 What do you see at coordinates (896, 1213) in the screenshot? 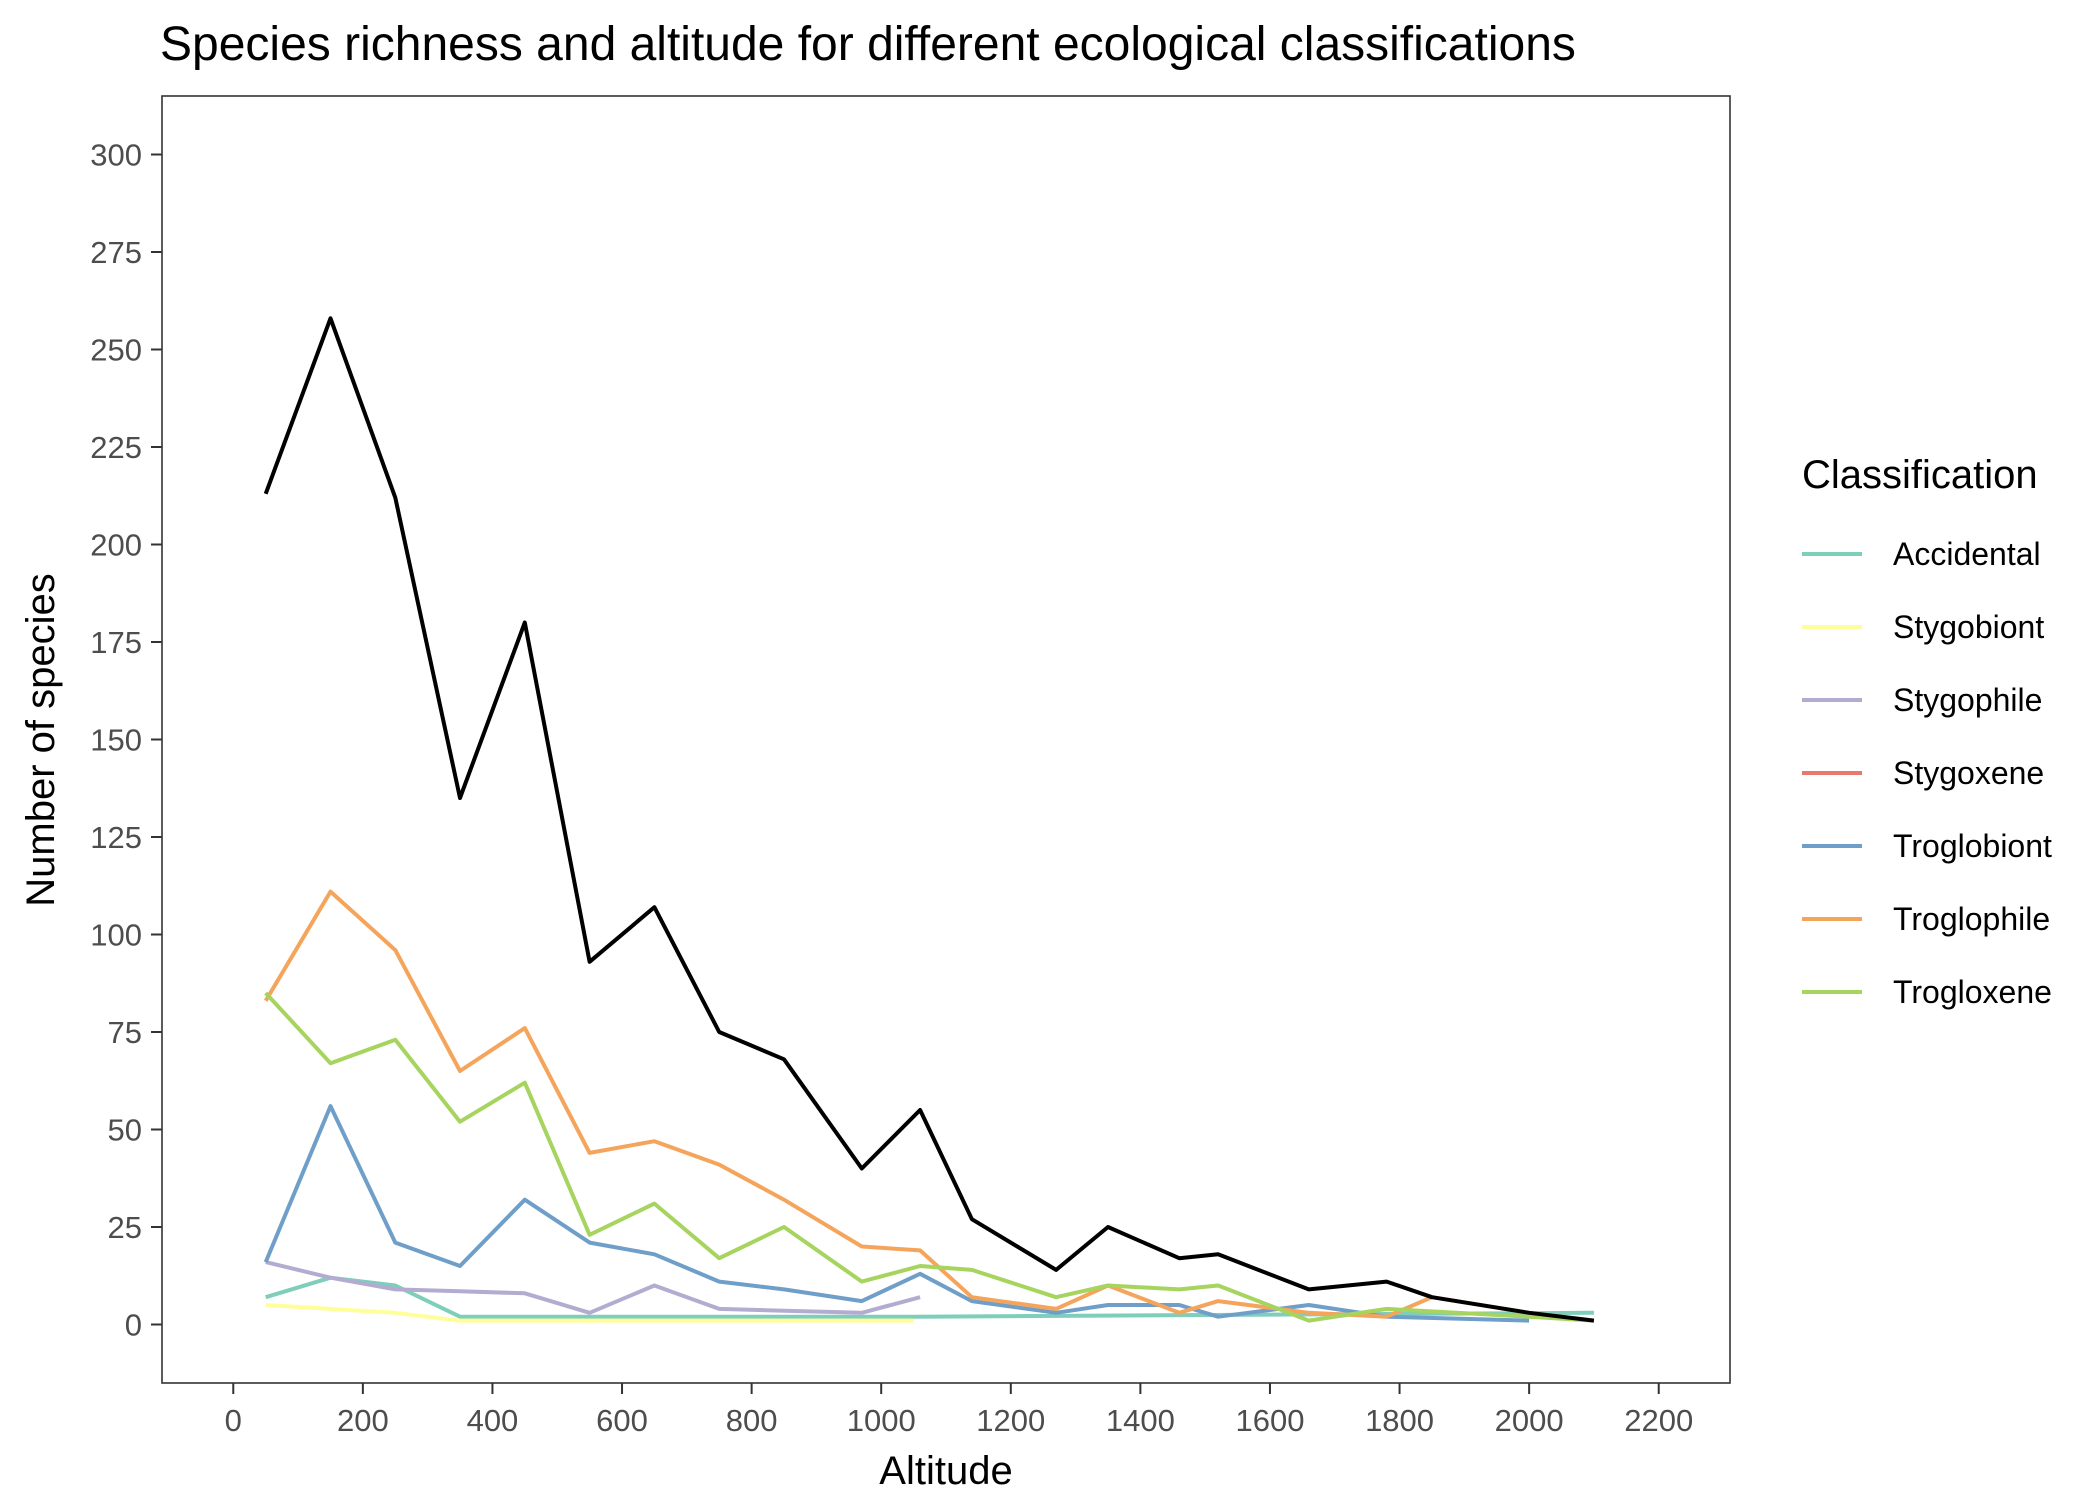
I see `series-line-troglobiont` at bounding box center [896, 1213].